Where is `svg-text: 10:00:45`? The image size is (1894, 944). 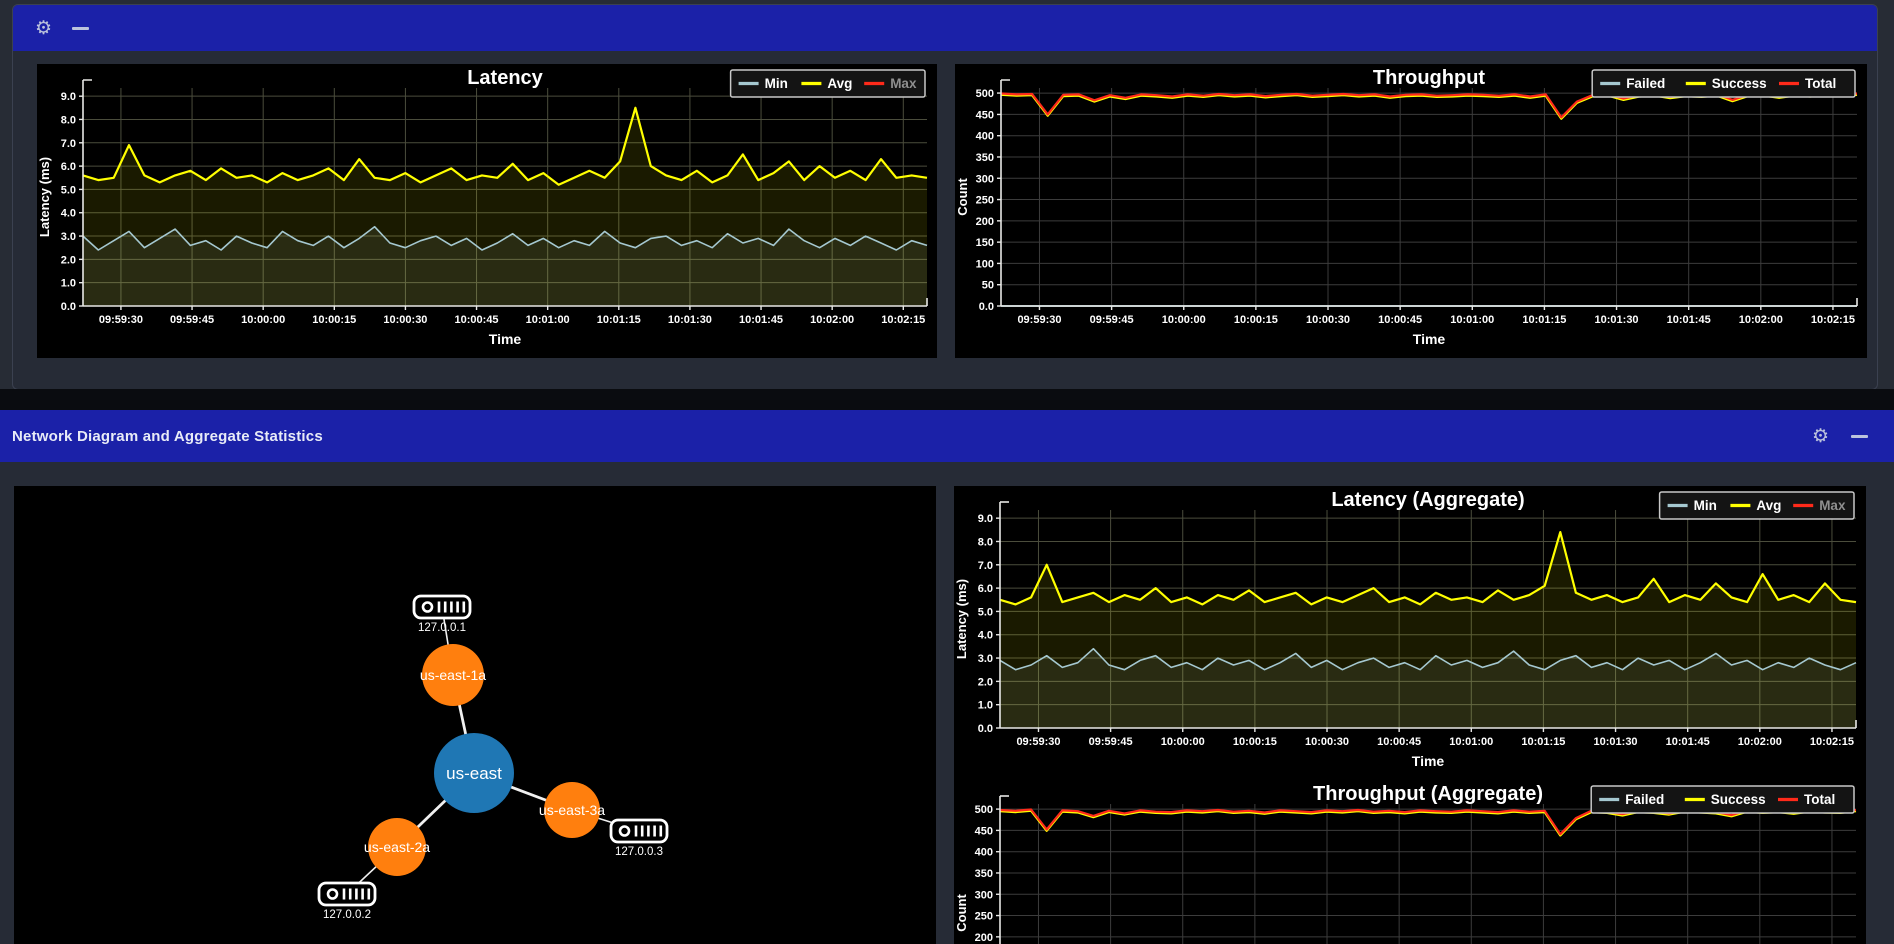
svg-text: 10:00:45 is located at coordinates (1400, 320).